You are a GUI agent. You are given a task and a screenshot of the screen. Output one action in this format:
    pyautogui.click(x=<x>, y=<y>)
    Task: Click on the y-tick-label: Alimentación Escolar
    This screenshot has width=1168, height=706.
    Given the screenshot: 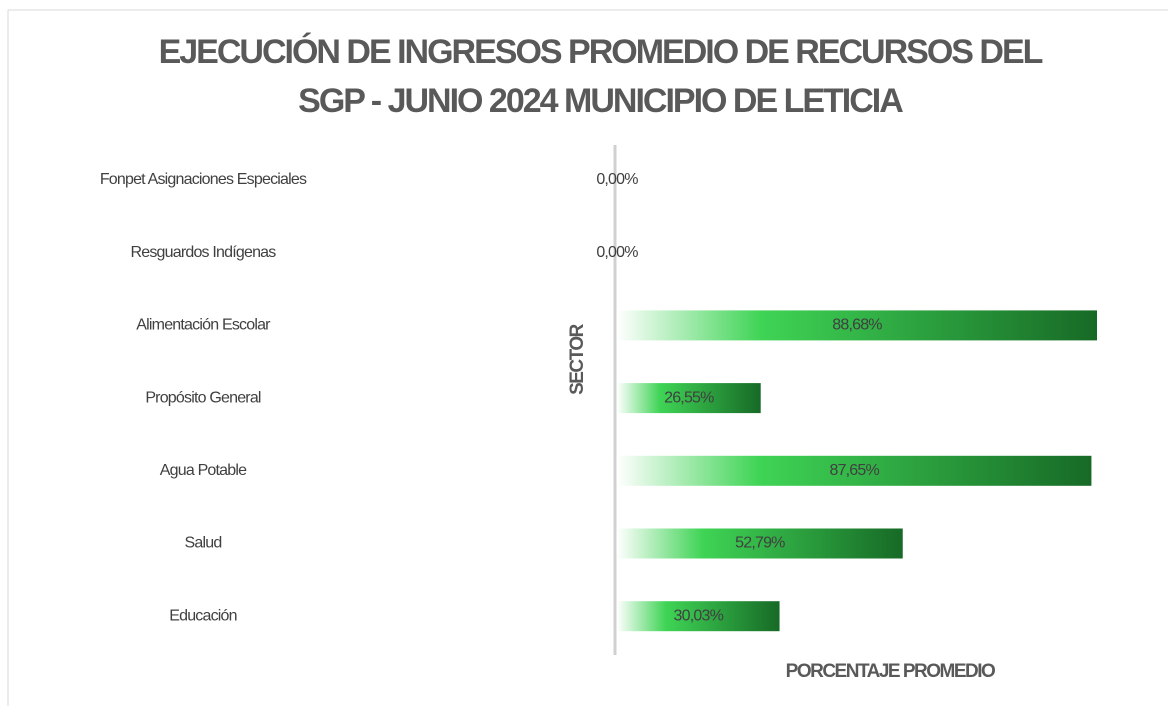 What is the action you would take?
    pyautogui.click(x=203, y=325)
    